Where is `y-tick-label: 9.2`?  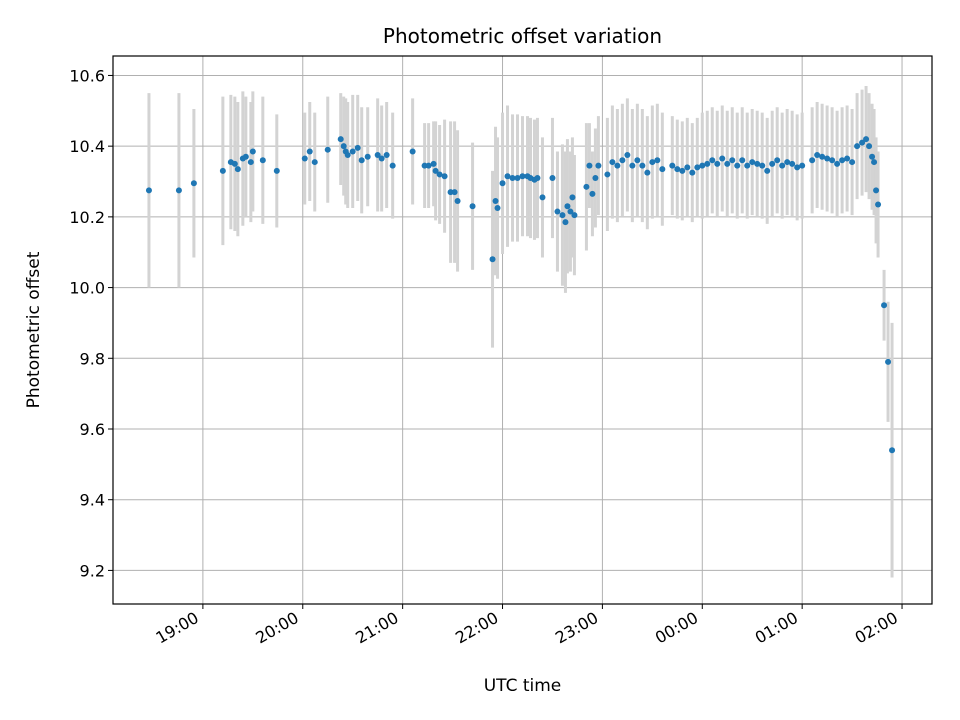
y-tick-label: 9.2 is located at coordinates (92, 570).